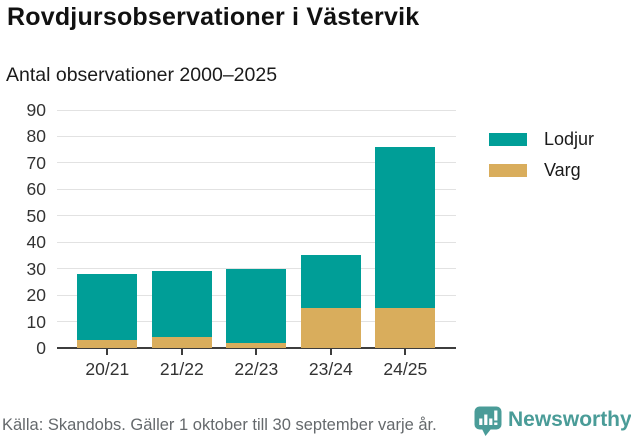 Image resolution: width=631 pixels, height=439 pixels. I want to click on legend-item-varg: Varg, so click(541, 170).